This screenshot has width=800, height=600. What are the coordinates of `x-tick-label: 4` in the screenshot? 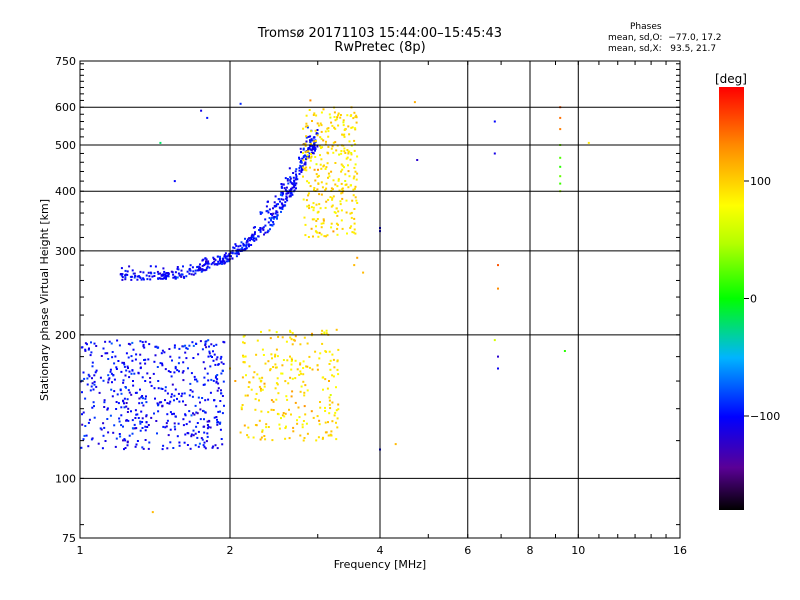 It's located at (380, 550).